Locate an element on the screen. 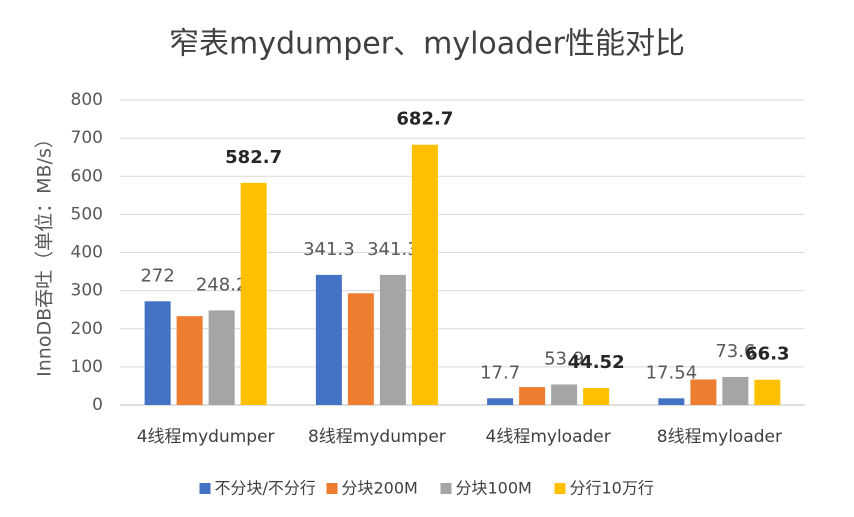  data-label: 17.54 is located at coordinates (672, 372).